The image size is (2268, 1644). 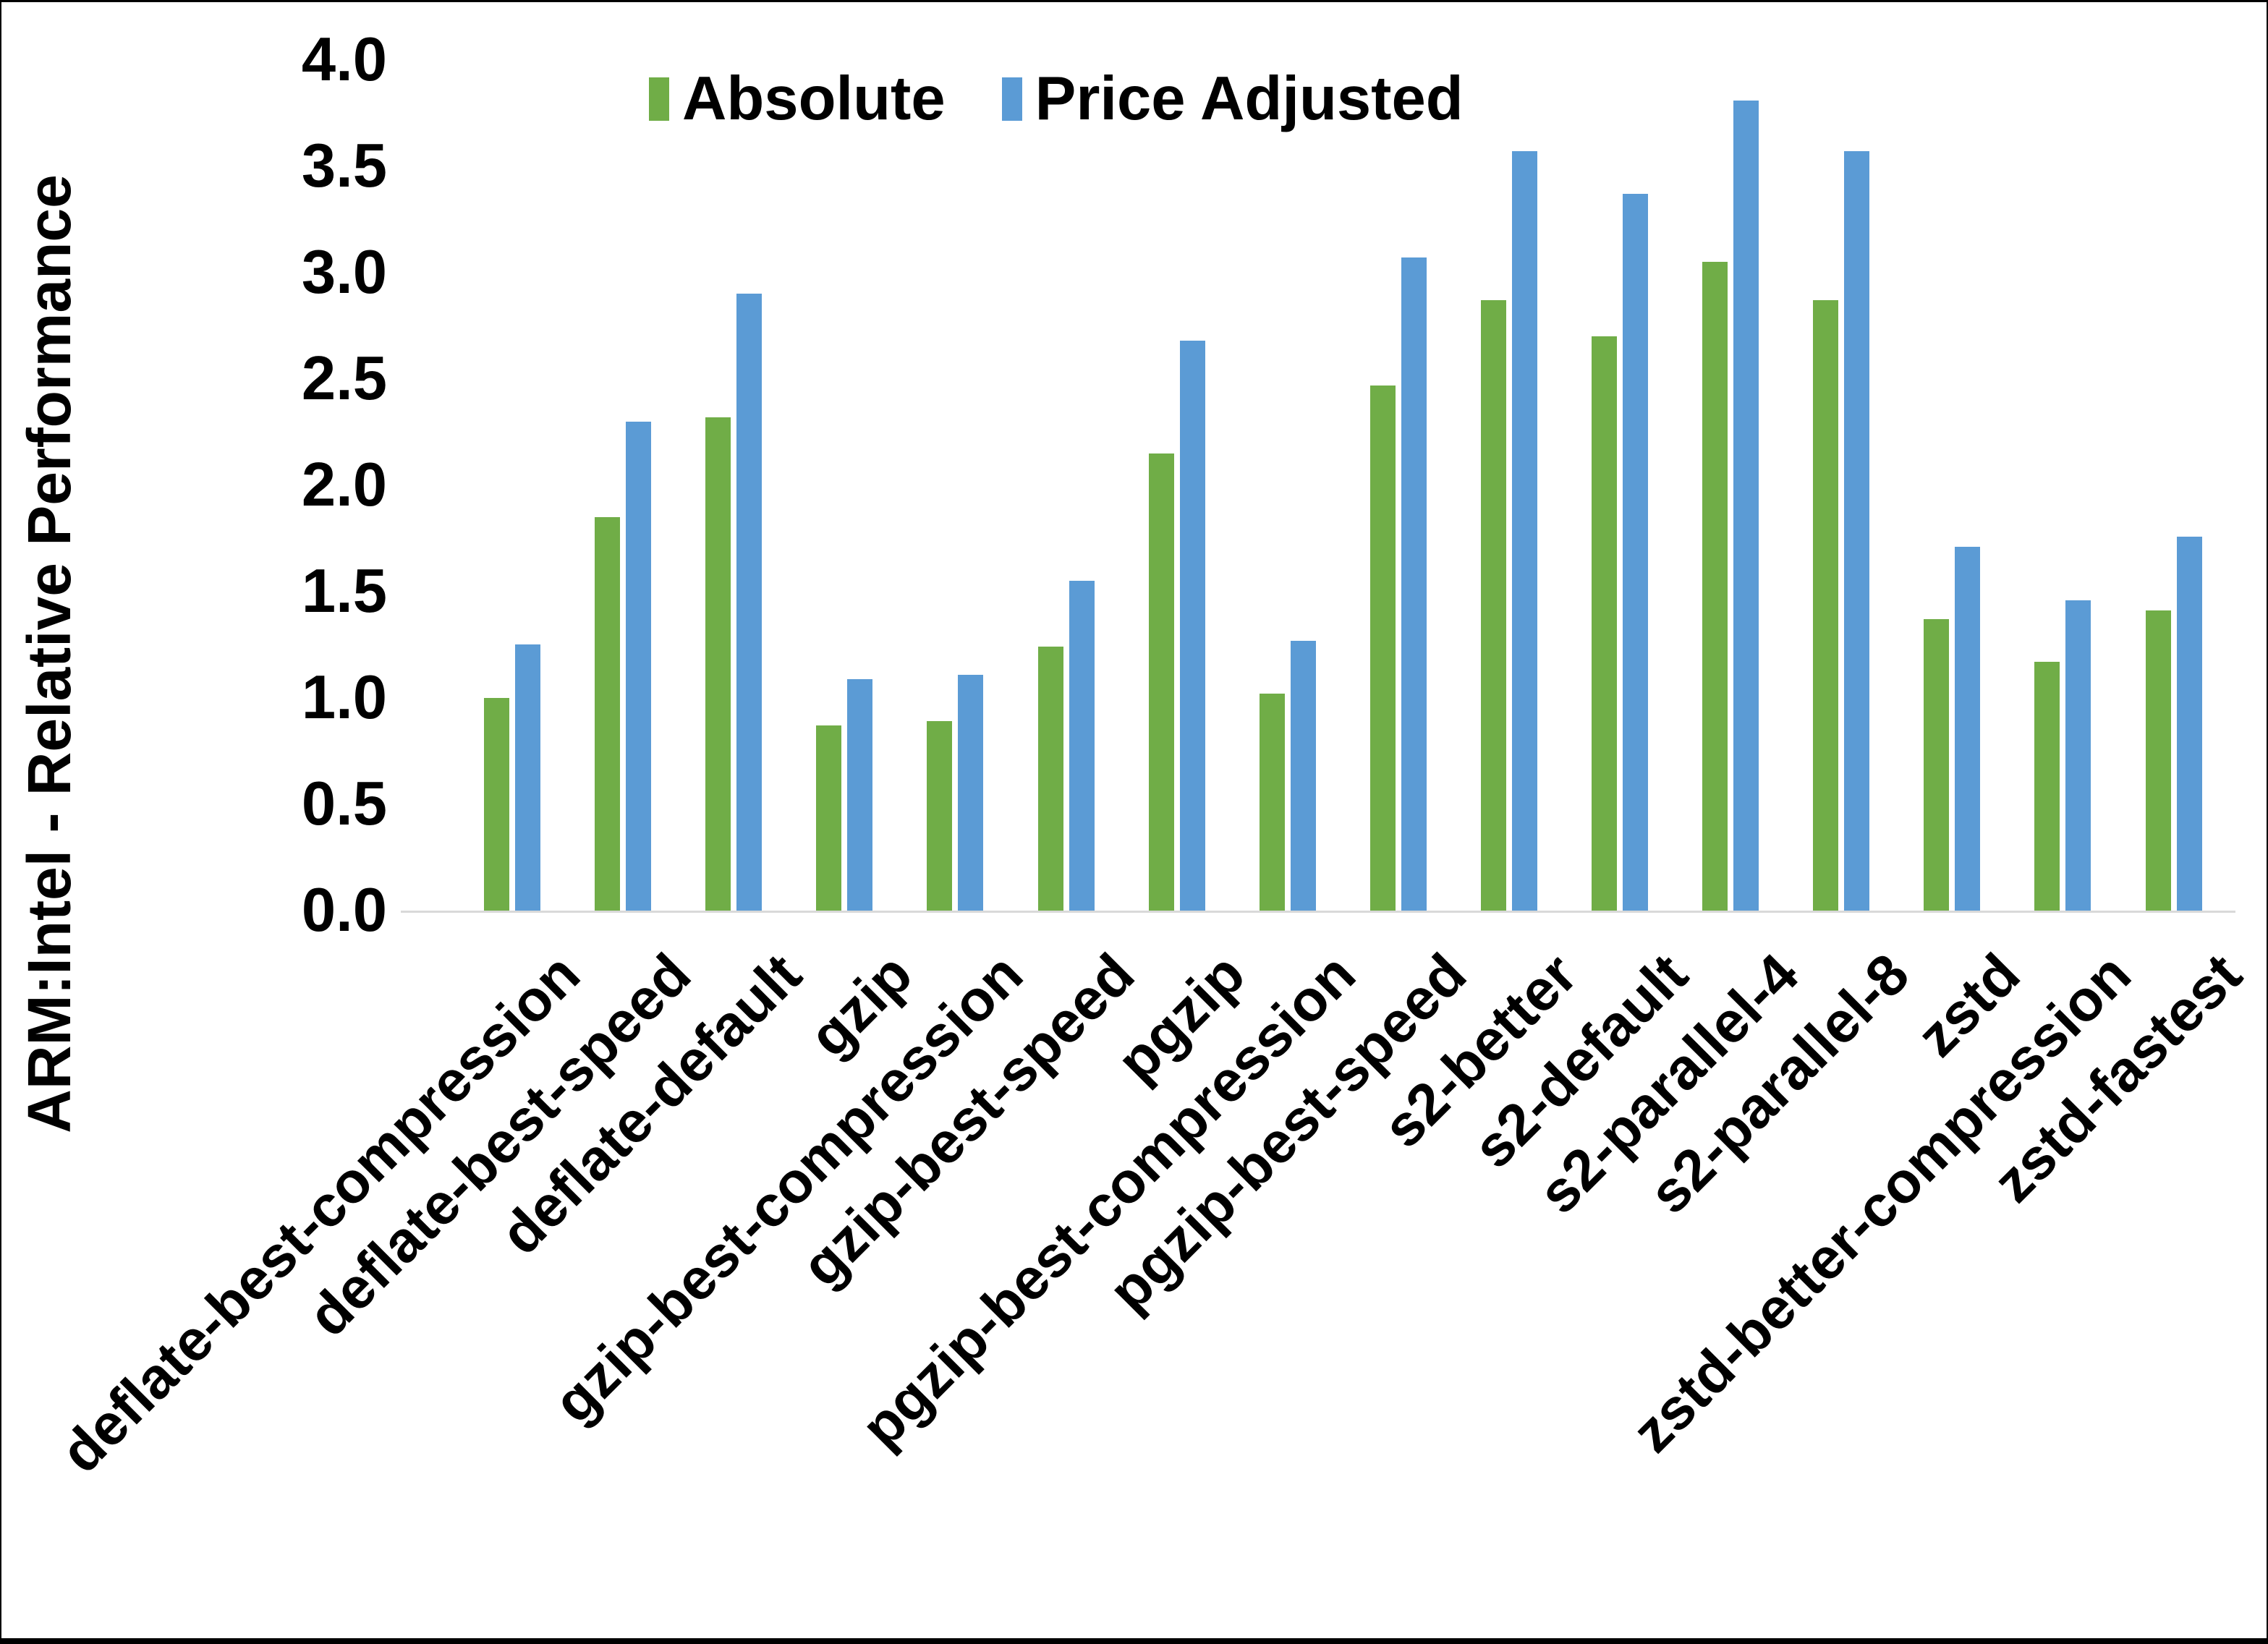 What do you see at coordinates (527, 777) in the screenshot?
I see `bar-price-adjusted-deflate-best-compression` at bounding box center [527, 777].